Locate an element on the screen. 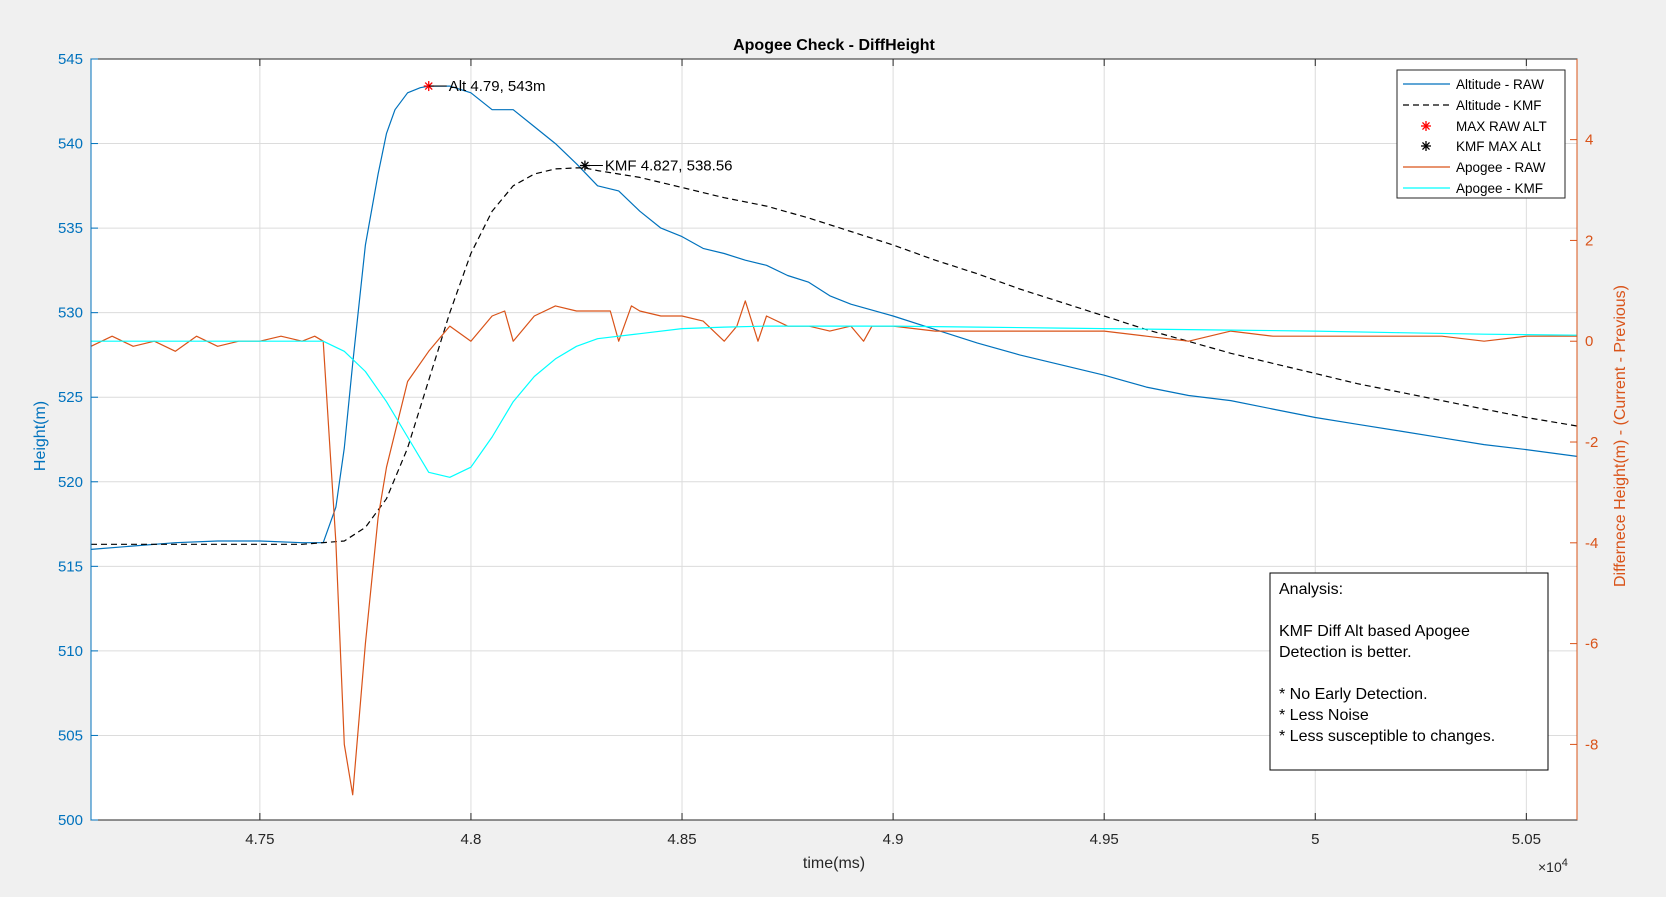  y-right-tick-label: -4 is located at coordinates (1591, 543).